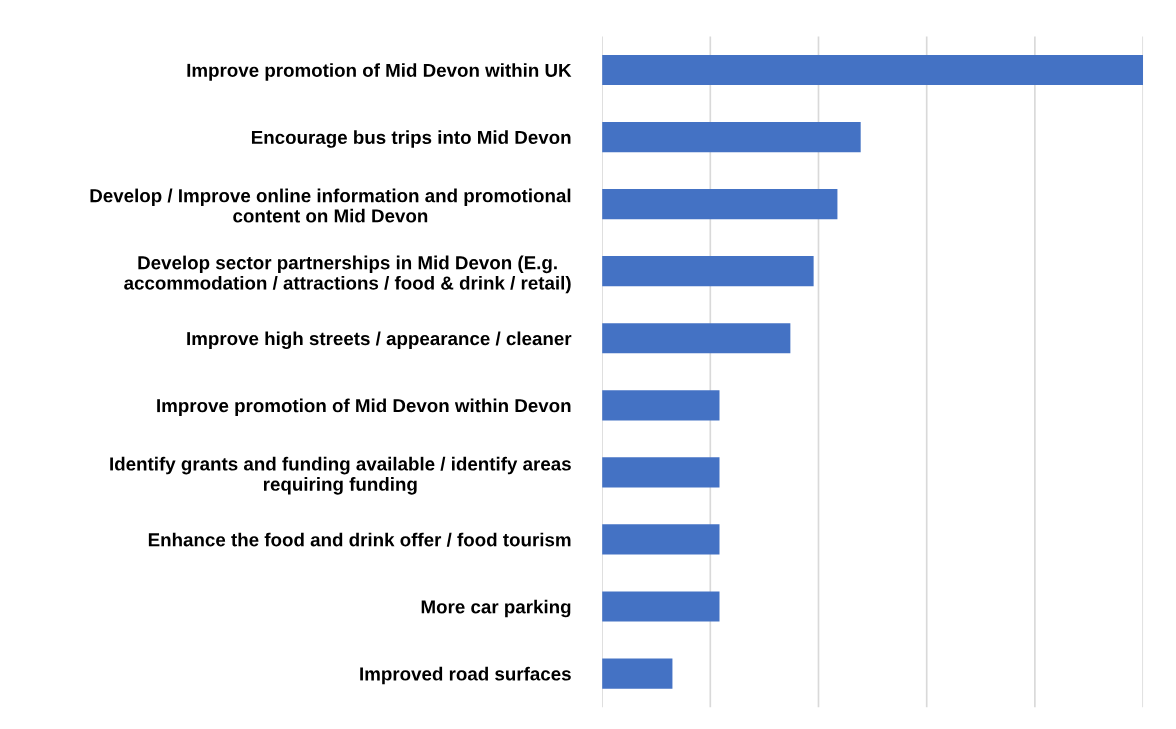  What do you see at coordinates (330, 205) in the screenshot?
I see `y-tick-label: Develop / Improve online information and promotional content on Mid Devon` at bounding box center [330, 205].